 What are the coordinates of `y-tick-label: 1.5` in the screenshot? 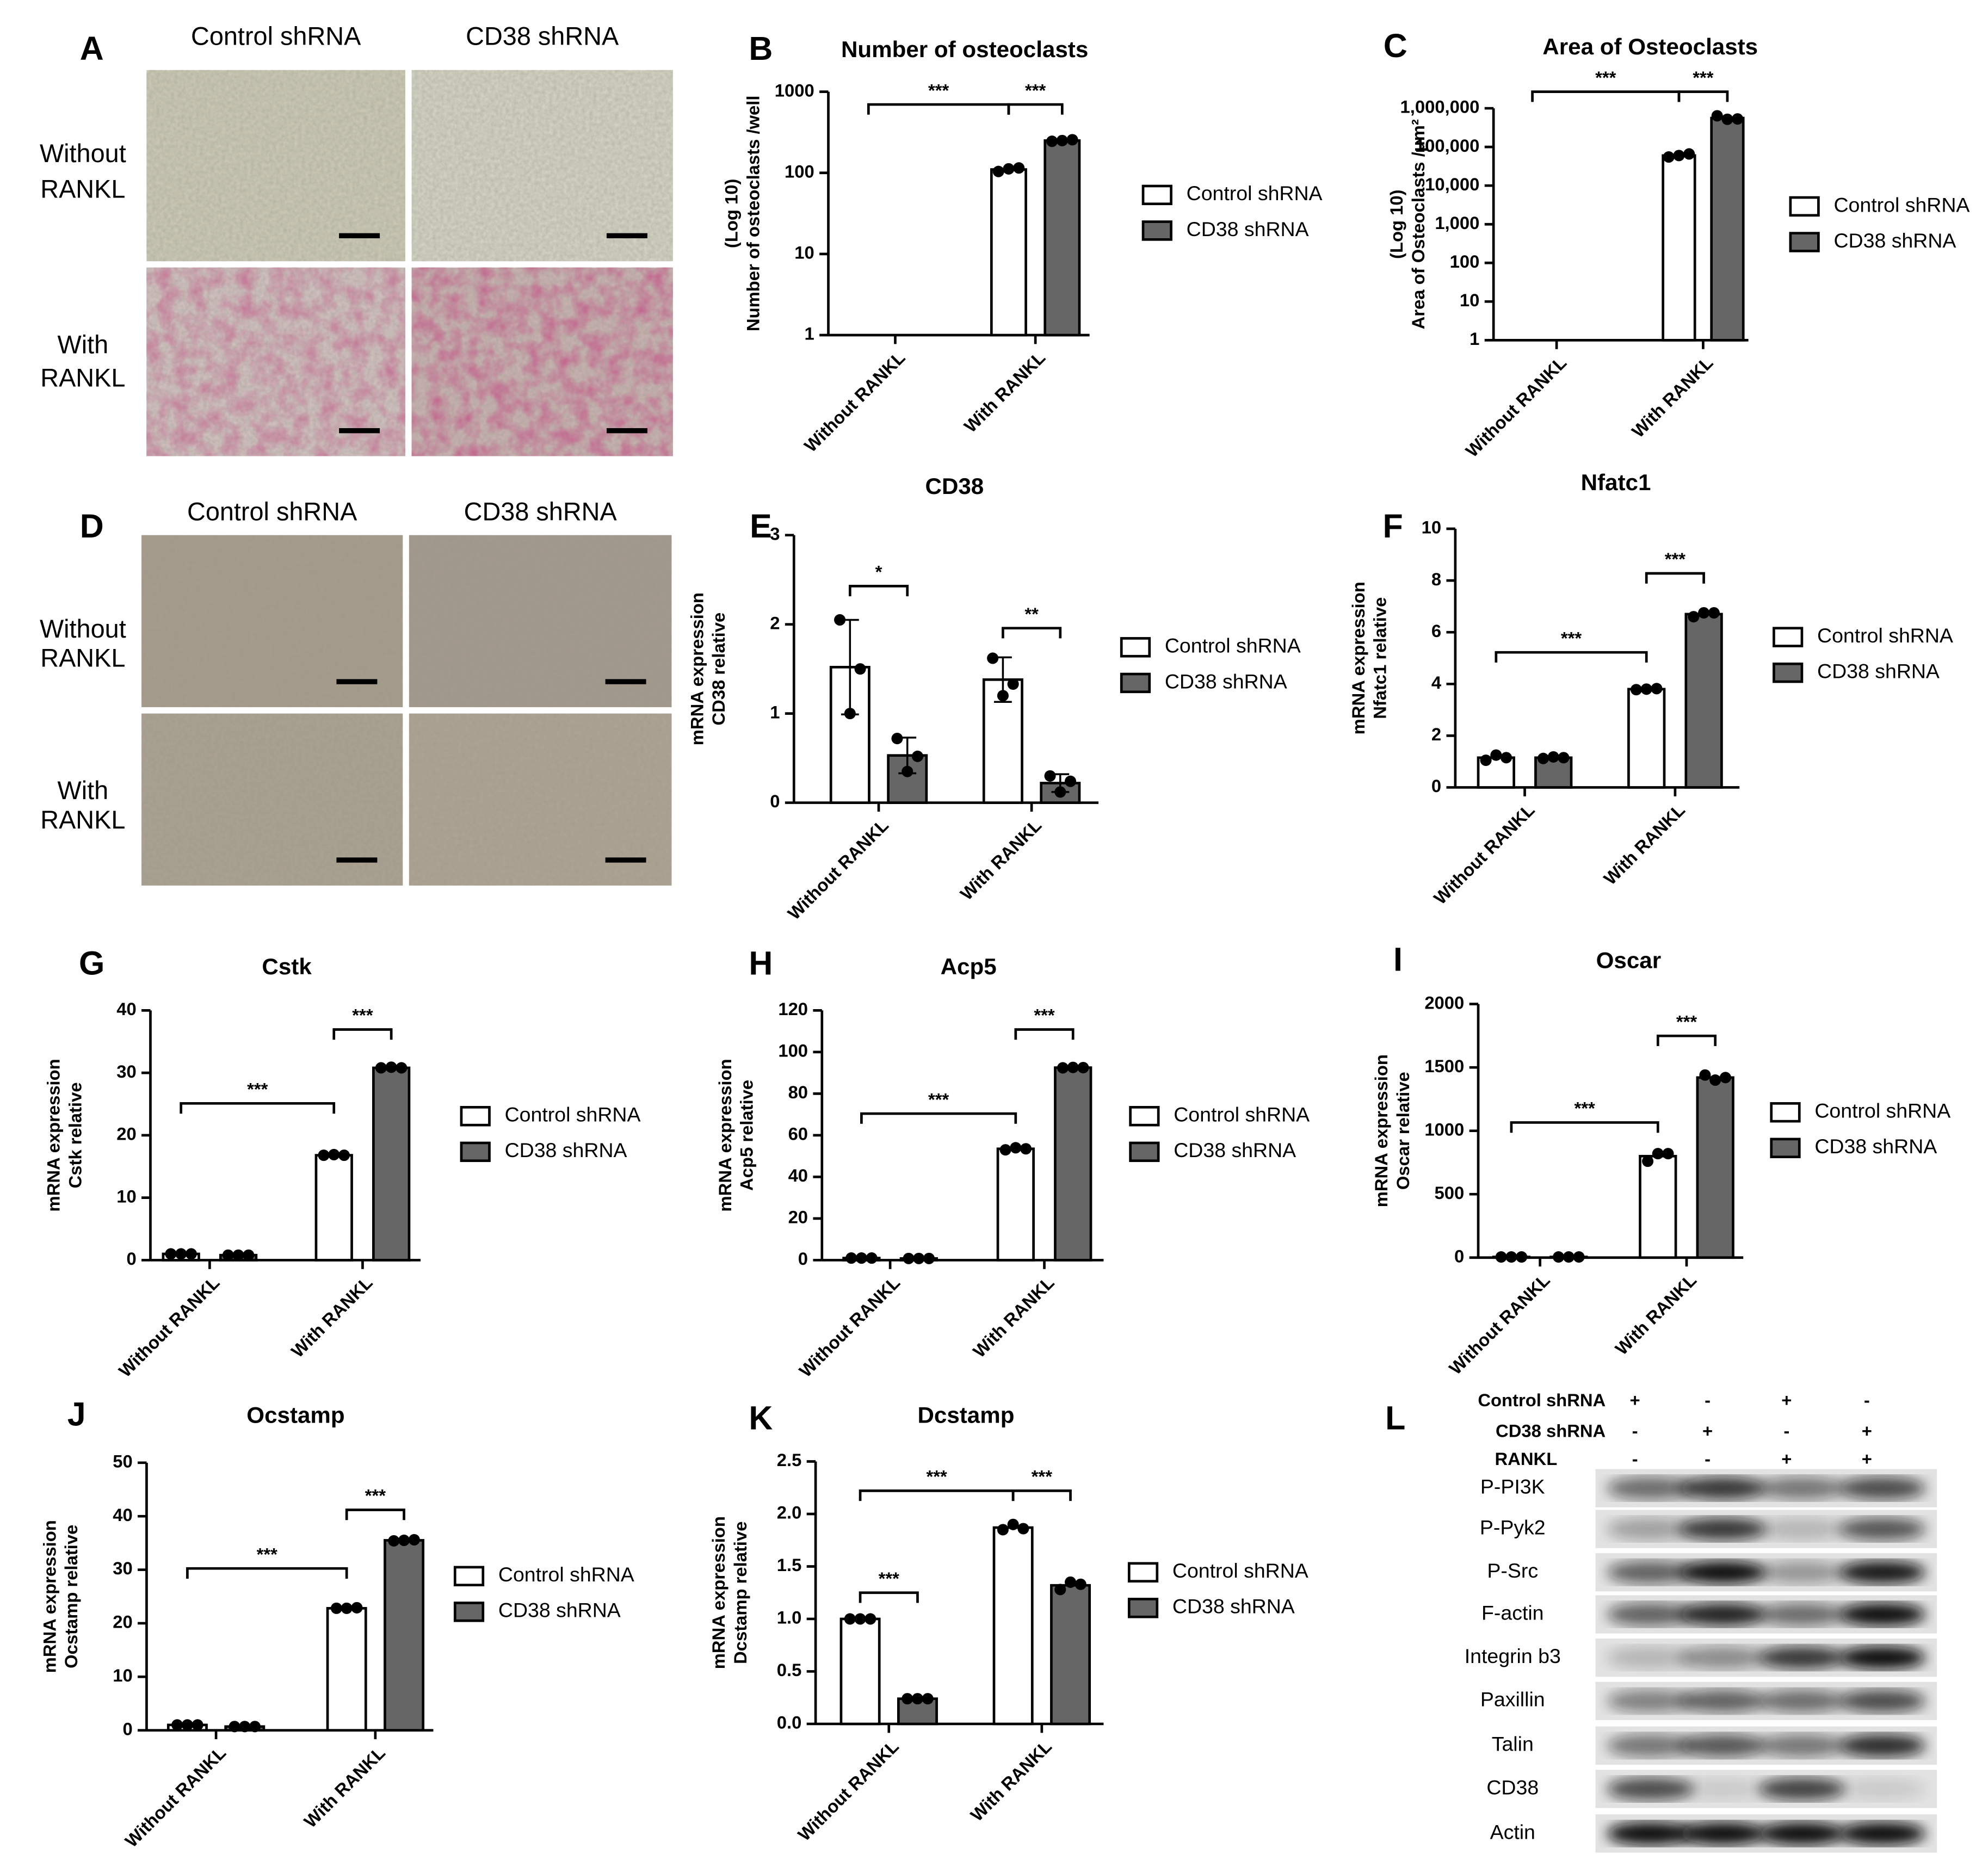 It's located at (790, 1565).